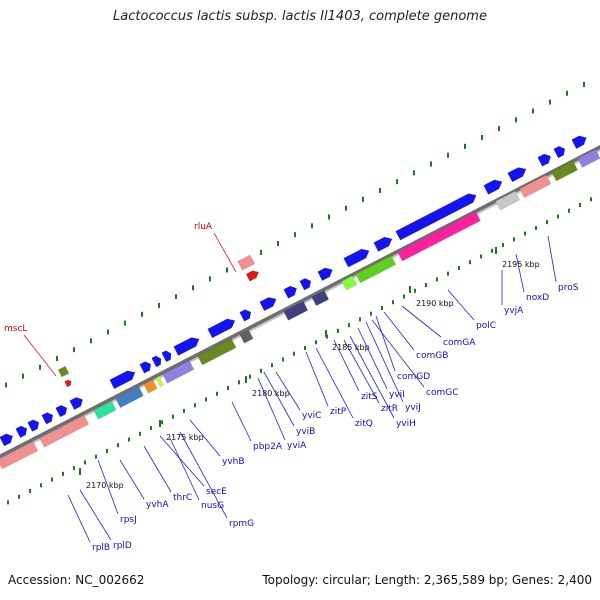  What do you see at coordinates (406, 424) in the screenshot?
I see `gene-label-yviH: yviH` at bounding box center [406, 424].